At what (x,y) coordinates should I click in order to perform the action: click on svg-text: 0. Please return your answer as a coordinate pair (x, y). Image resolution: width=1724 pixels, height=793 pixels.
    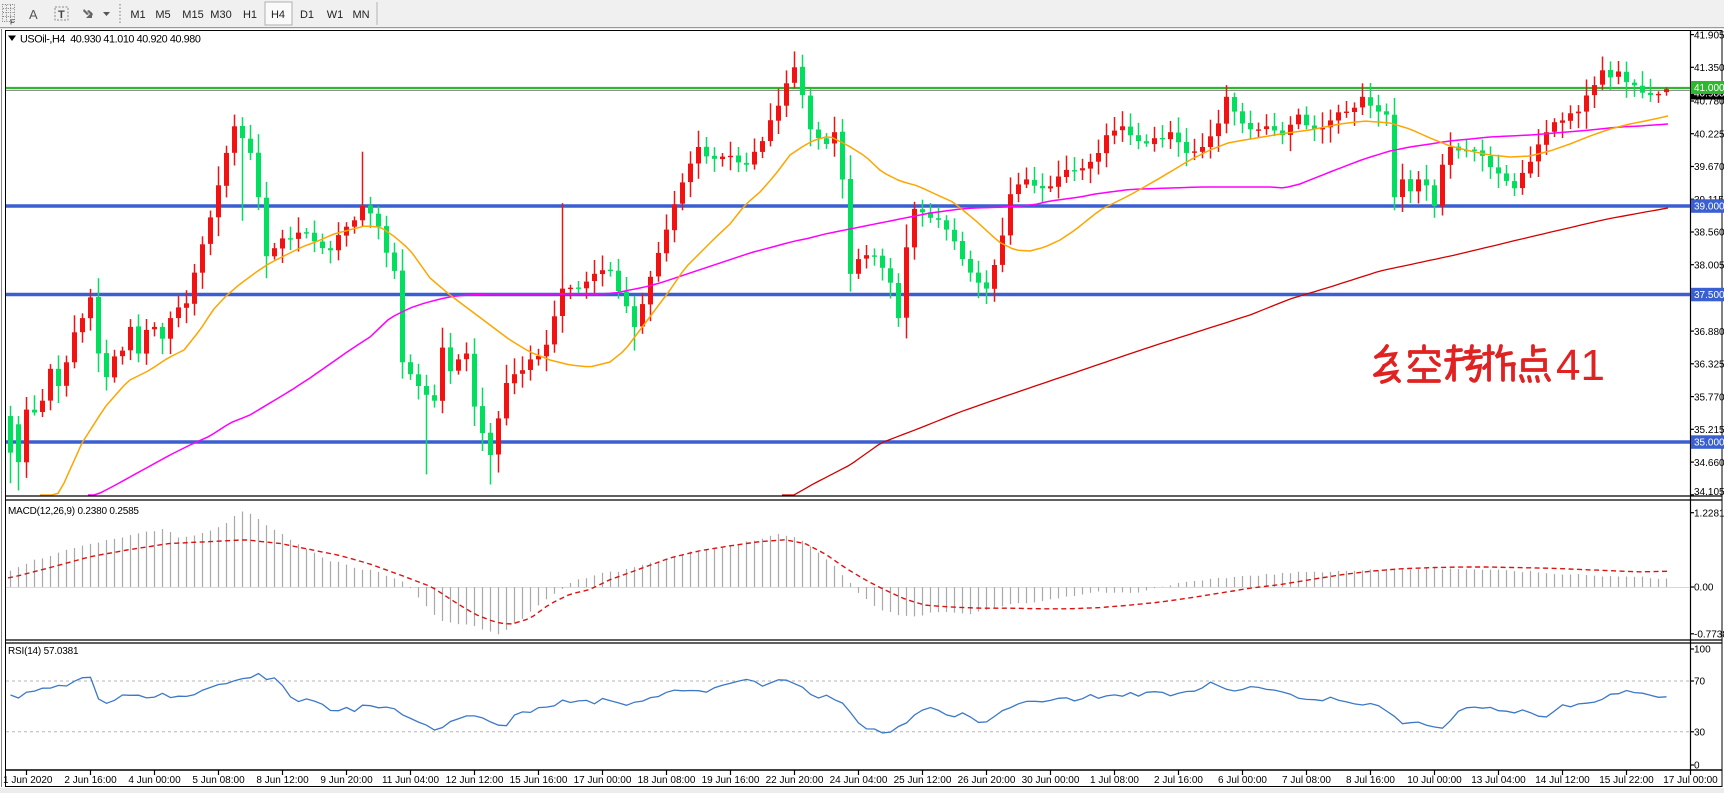
    Looking at the image, I should click on (1697, 766).